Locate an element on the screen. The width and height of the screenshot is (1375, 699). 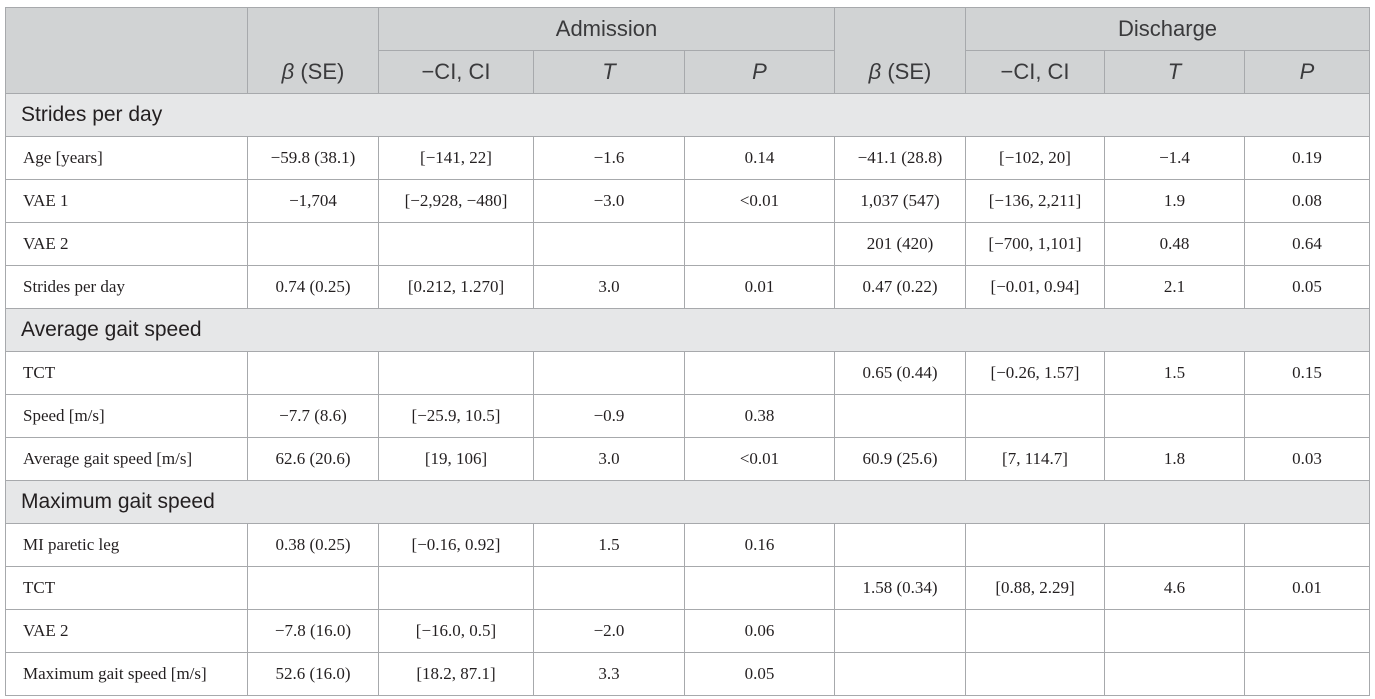
cell-admission-t: −0.9 is located at coordinates (609, 416).